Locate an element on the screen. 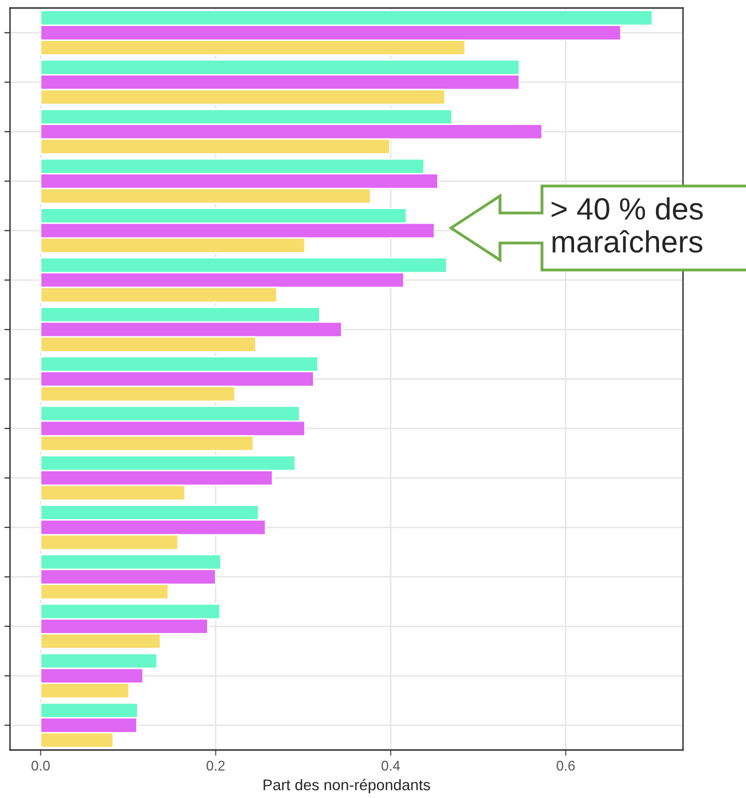  x-tick-label: 0.2 is located at coordinates (215, 765).